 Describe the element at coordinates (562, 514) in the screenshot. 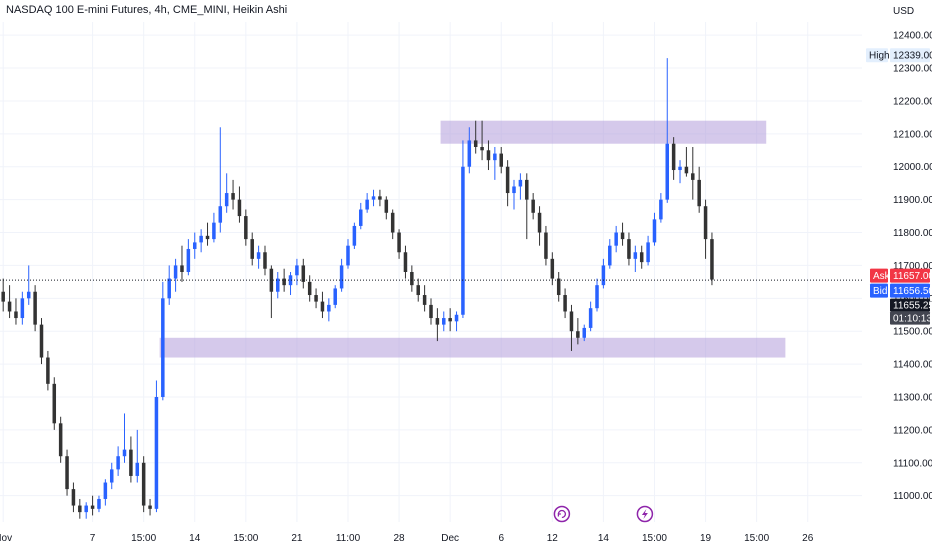

I see `recurring-icon` at that location.